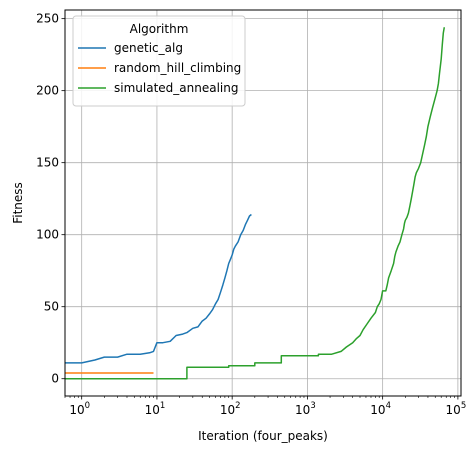  I want to click on legend-label-random-hill-climbing: random_hill_climbing, so click(177, 68).